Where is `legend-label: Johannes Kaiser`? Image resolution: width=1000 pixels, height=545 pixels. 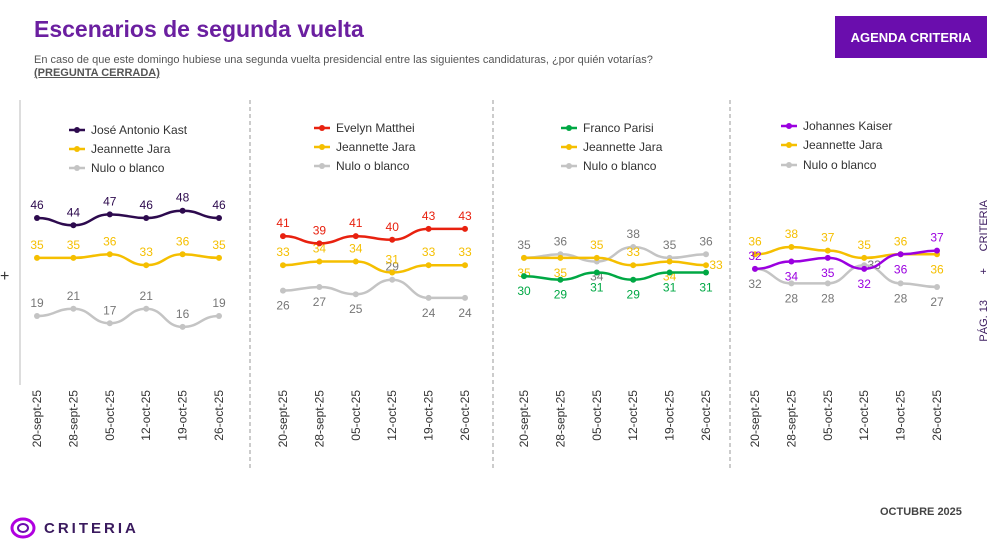 legend-label: Johannes Kaiser is located at coordinates (847, 126).